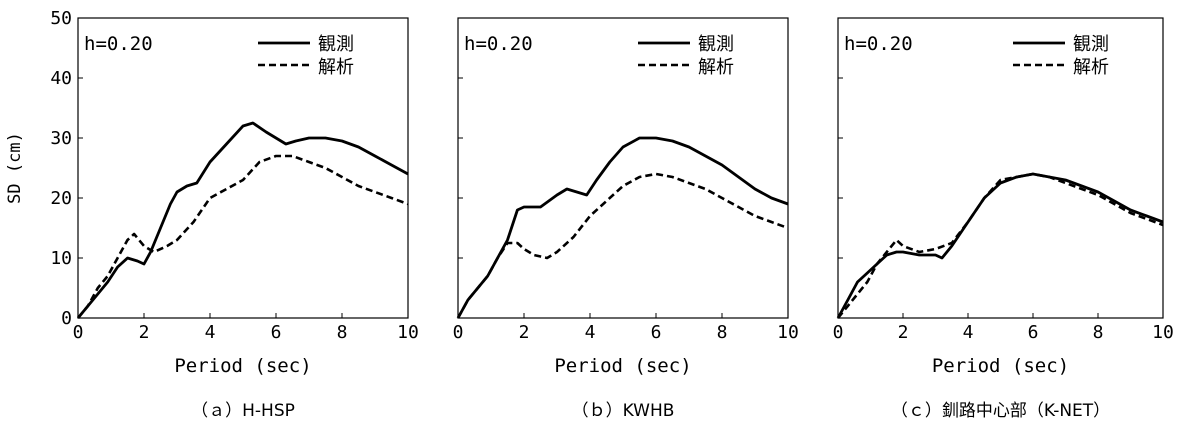 The width and height of the screenshot is (1180, 430). I want to click on panel-a-y-tick-label: 50, so click(61, 18).